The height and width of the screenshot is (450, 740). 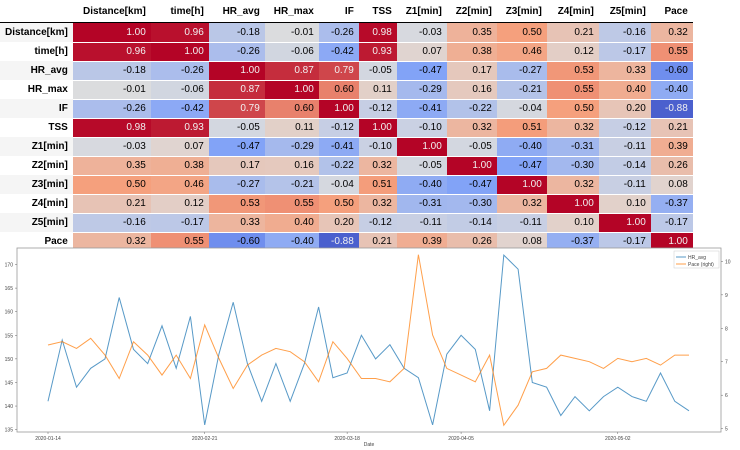 I want to click on table-cell: -0.03, so click(x=111, y=147).